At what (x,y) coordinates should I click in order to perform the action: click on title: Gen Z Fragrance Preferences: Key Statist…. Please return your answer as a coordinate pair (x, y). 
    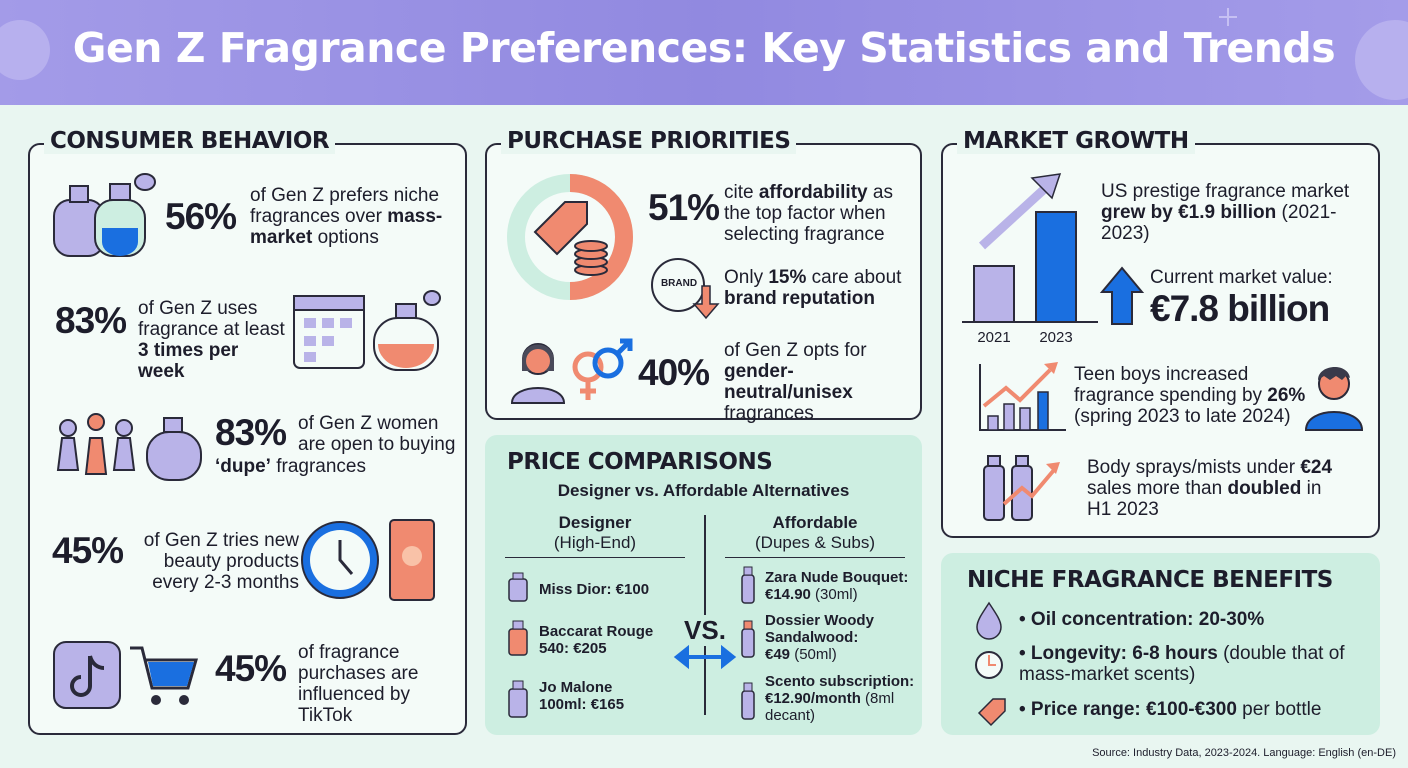
    Looking at the image, I should click on (704, 48).